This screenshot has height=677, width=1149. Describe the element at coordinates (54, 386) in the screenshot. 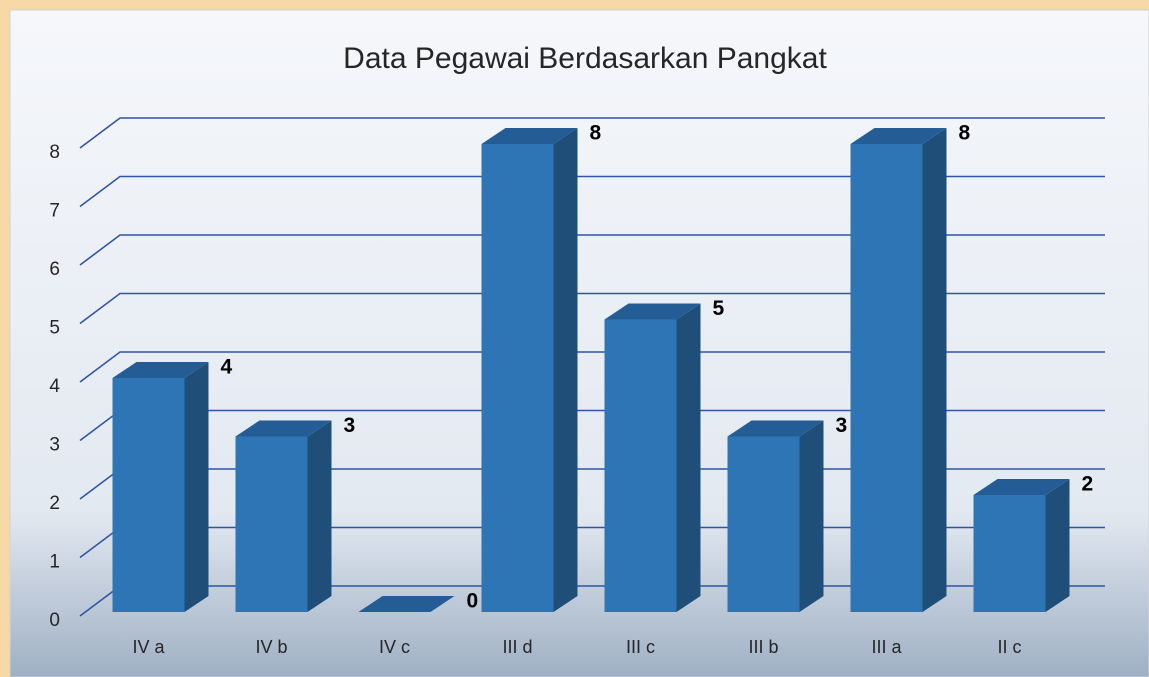

I see `y-tick-label: 4` at that location.